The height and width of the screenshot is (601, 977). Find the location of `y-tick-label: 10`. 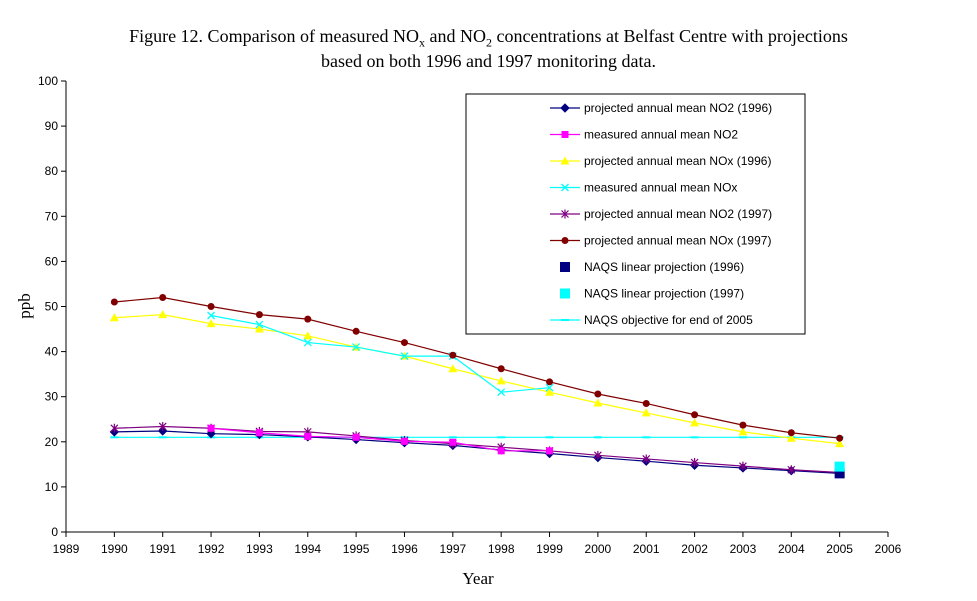

y-tick-label: 10 is located at coordinates (52, 487).